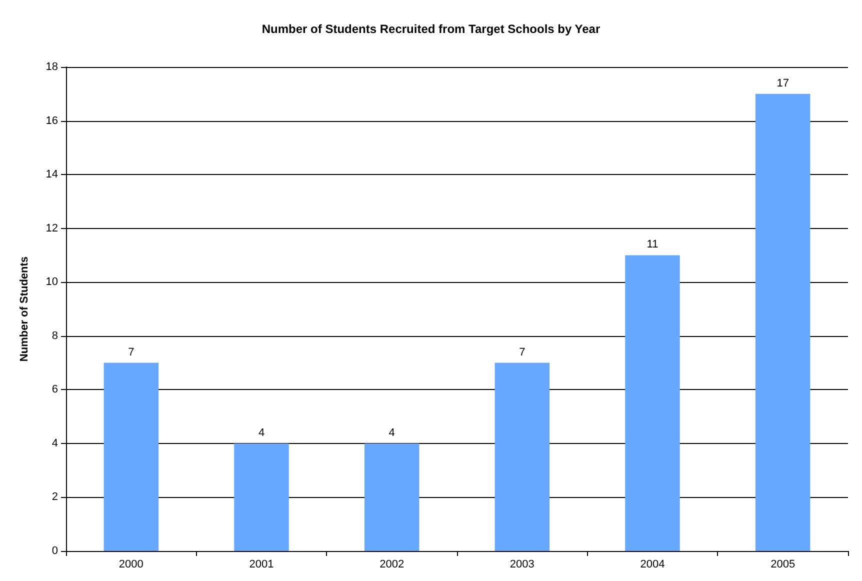  Describe the element at coordinates (55, 497) in the screenshot. I see `y-tick-label: 2` at that location.